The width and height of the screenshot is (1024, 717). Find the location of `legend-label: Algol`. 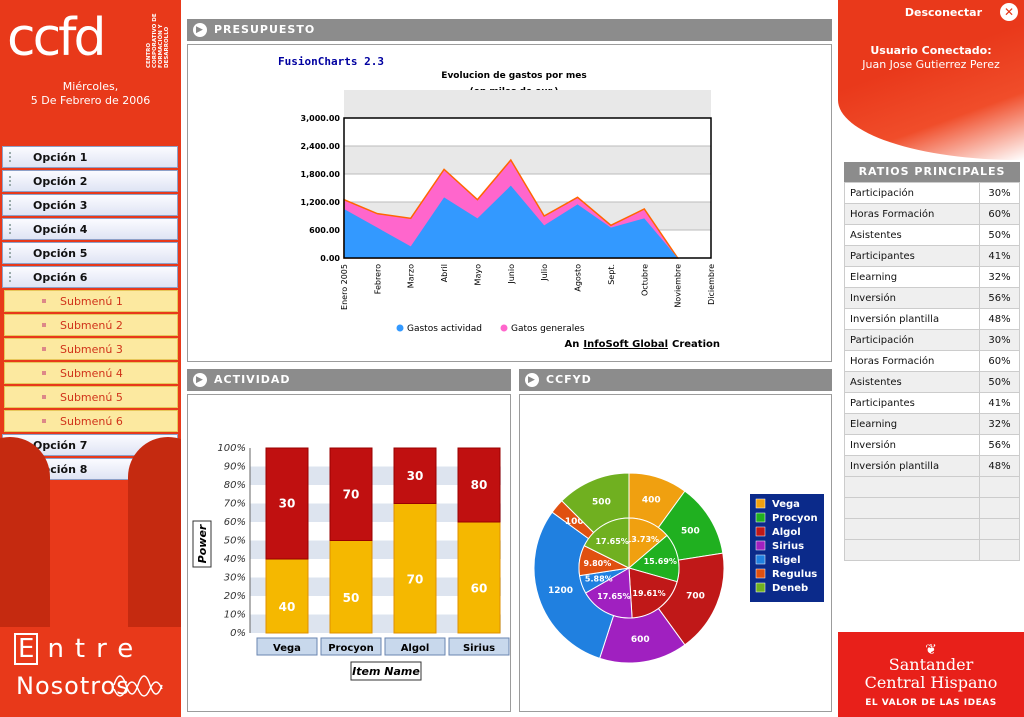

legend-label: Algol is located at coordinates (786, 532).